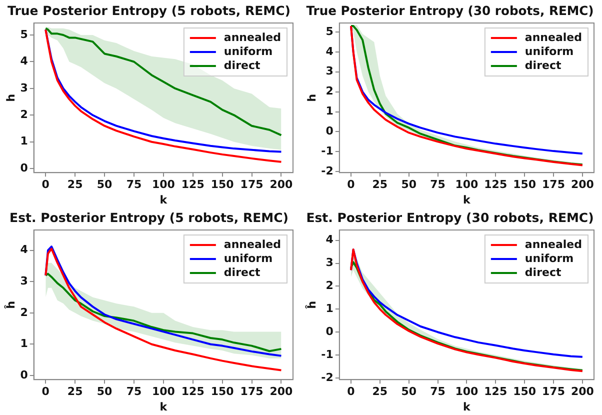 The image size is (602, 415). I want to click on chart-title: True Posterior Entropy (30 robots, REMC), so click(450, 10).